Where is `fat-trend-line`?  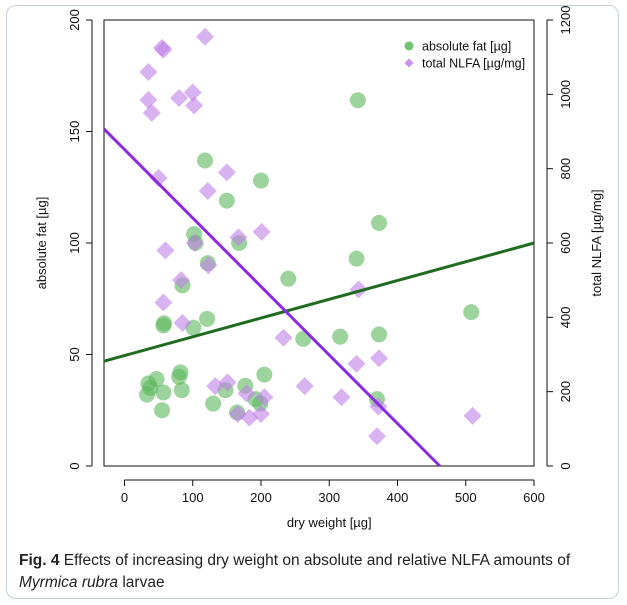
fat-trend-line is located at coordinates (319, 302).